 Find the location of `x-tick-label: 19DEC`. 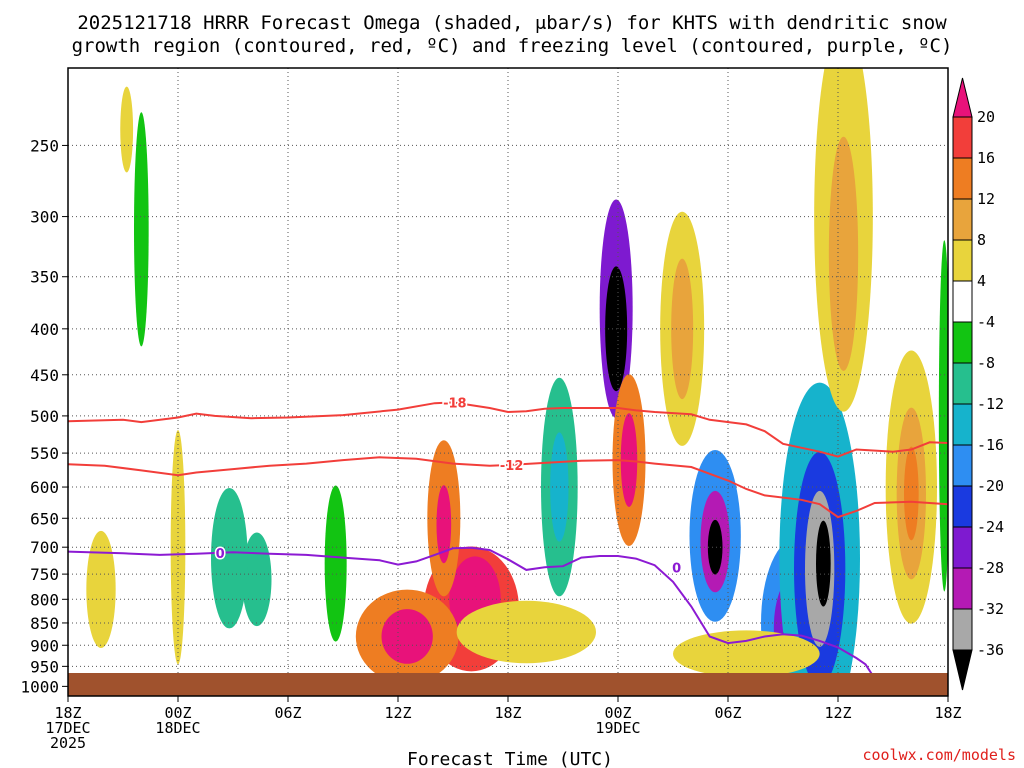

x-tick-label: 19DEC is located at coordinates (617, 728).